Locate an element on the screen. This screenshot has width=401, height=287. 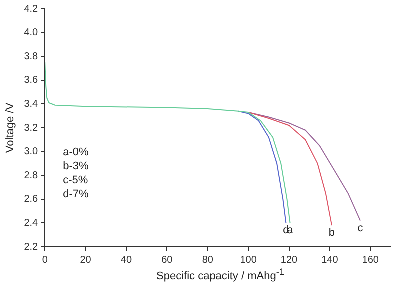
x-tick-label: 80 is located at coordinates (208, 260).